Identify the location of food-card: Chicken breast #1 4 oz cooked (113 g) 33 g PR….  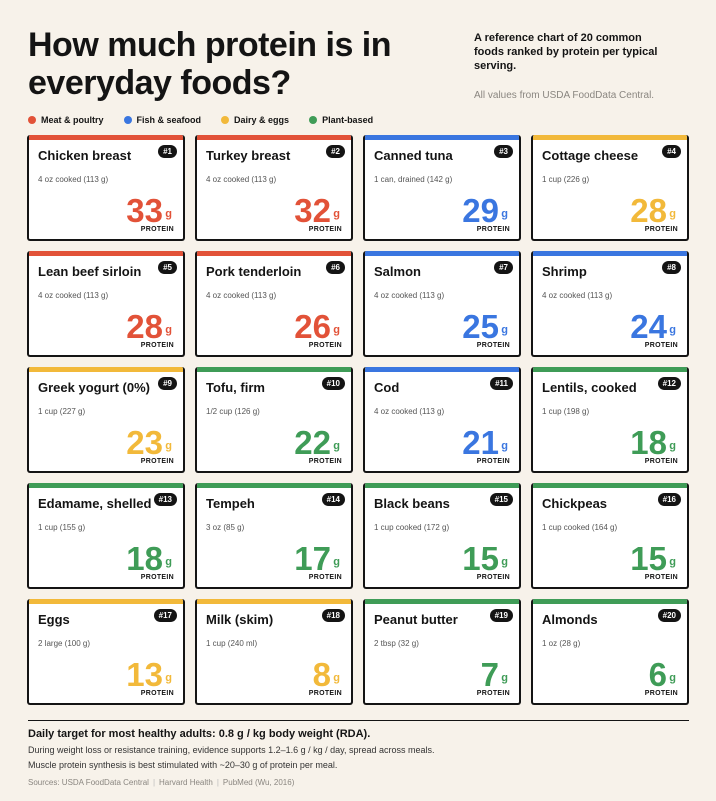
(106, 188).